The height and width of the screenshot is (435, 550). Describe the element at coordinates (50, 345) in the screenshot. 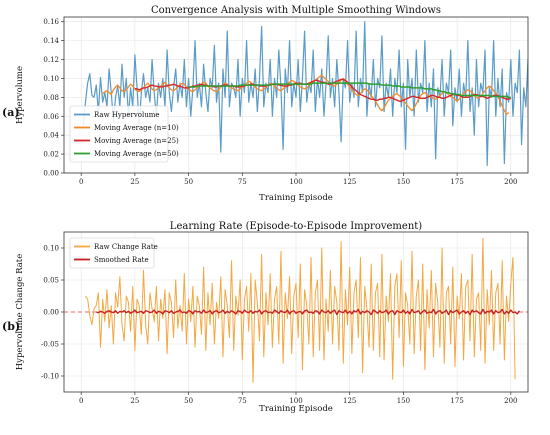

I see `y-tick-label: -0.05` at that location.